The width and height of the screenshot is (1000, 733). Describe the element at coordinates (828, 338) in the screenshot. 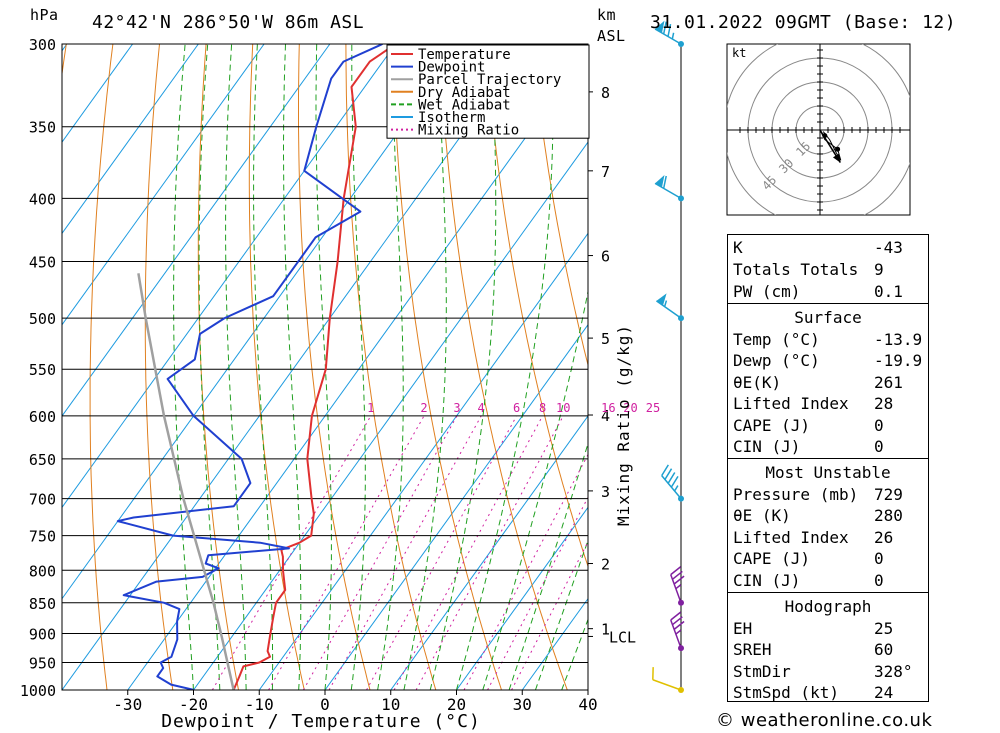

I see `surface-temp-row: Temp (°C) -13.9` at that location.